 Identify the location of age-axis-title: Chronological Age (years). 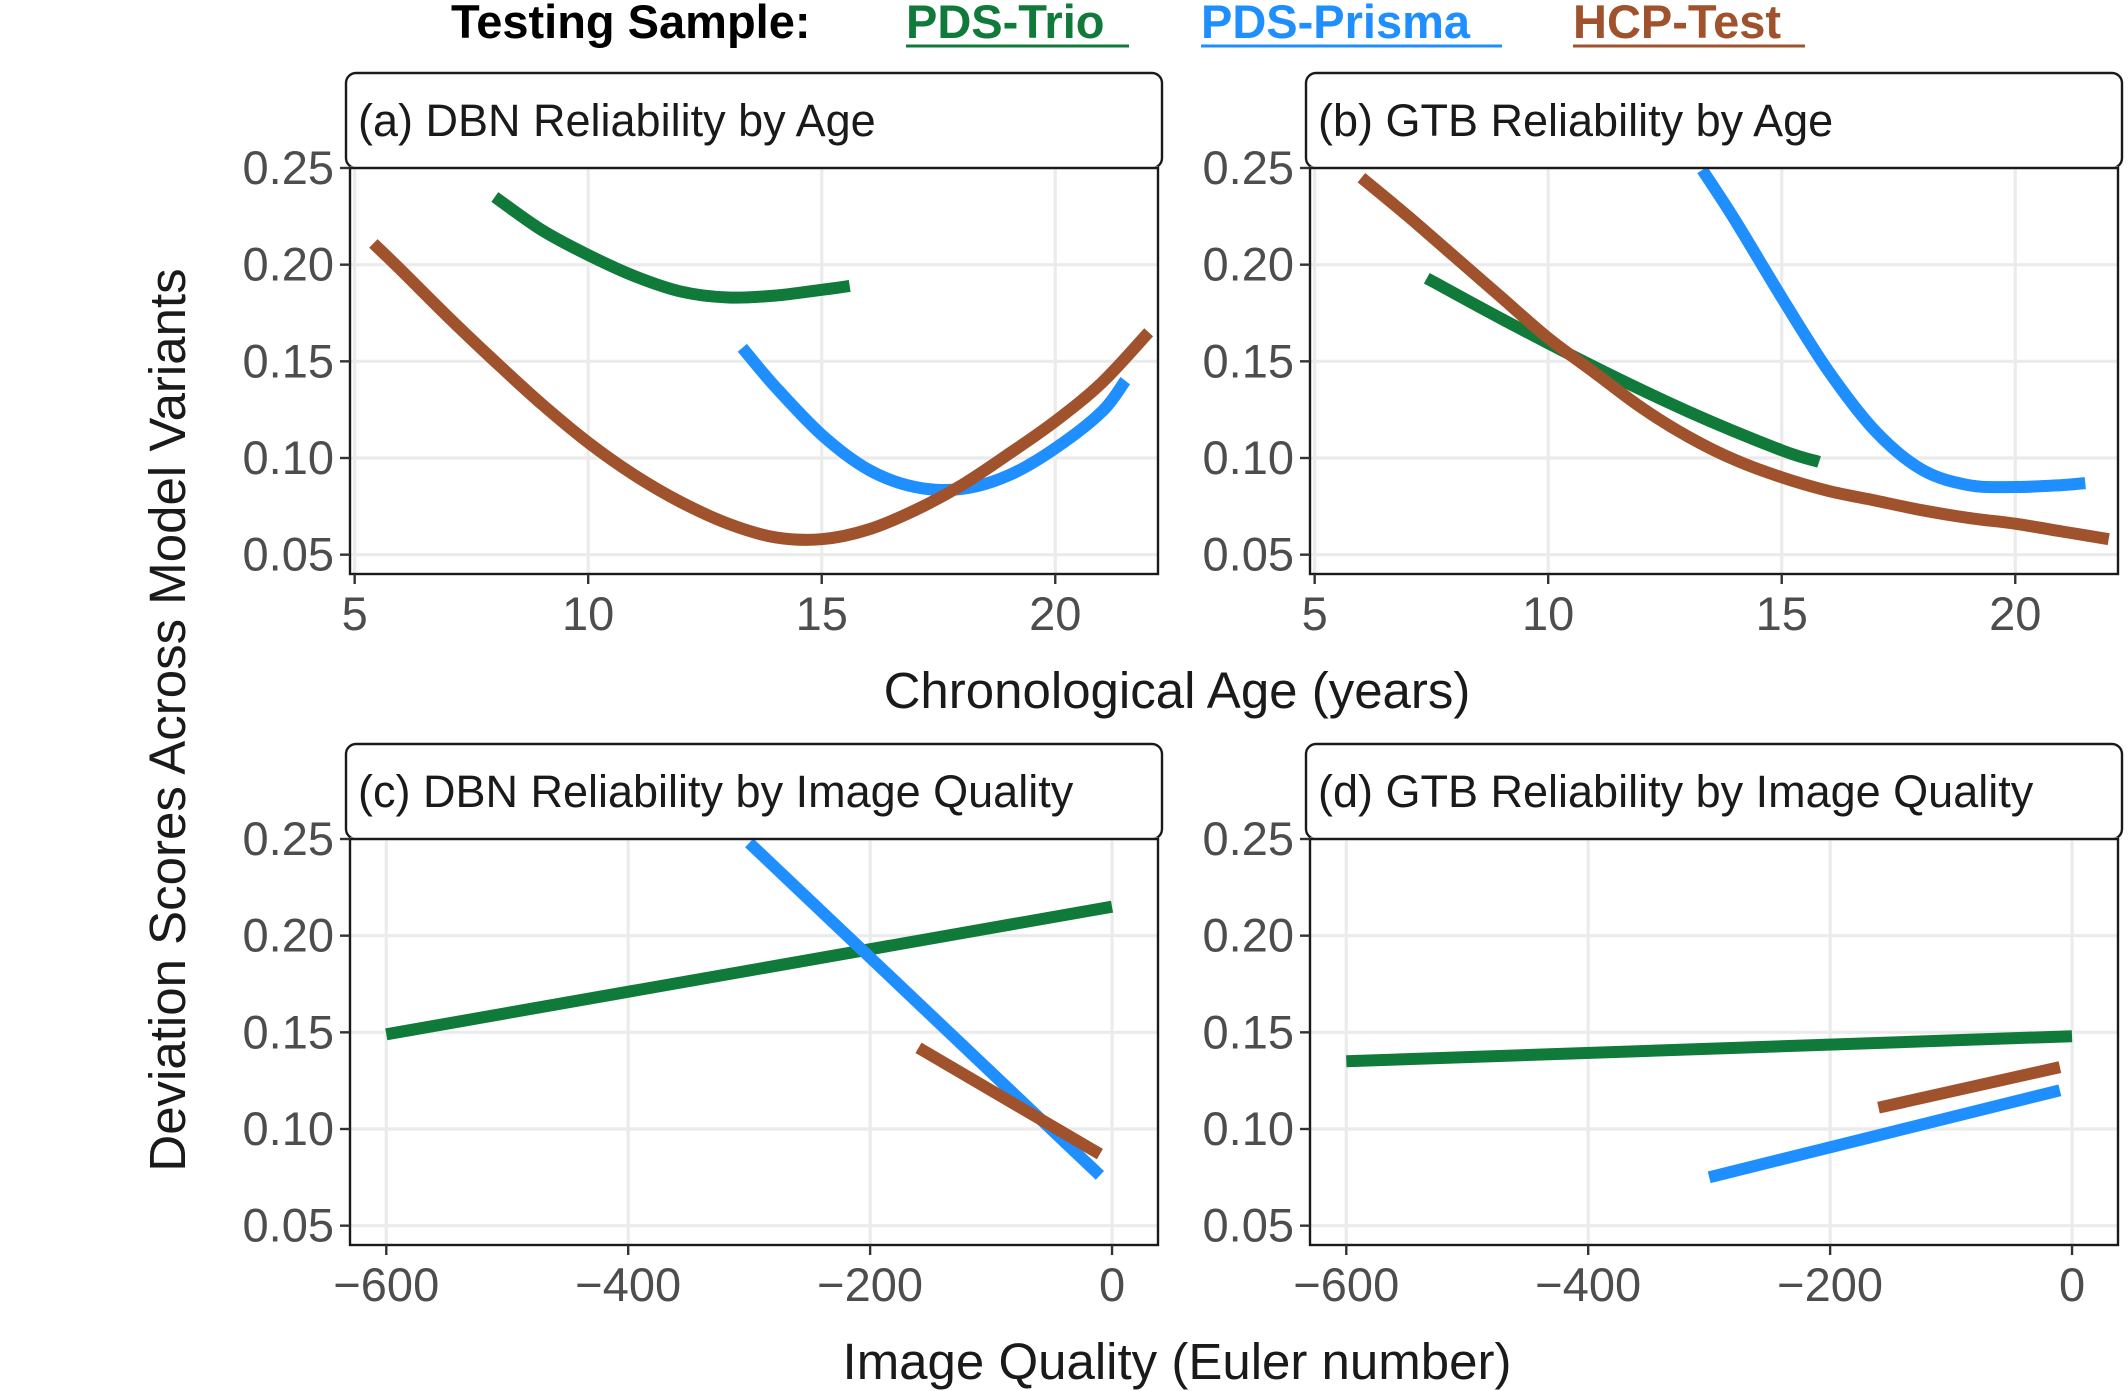
(1177, 690).